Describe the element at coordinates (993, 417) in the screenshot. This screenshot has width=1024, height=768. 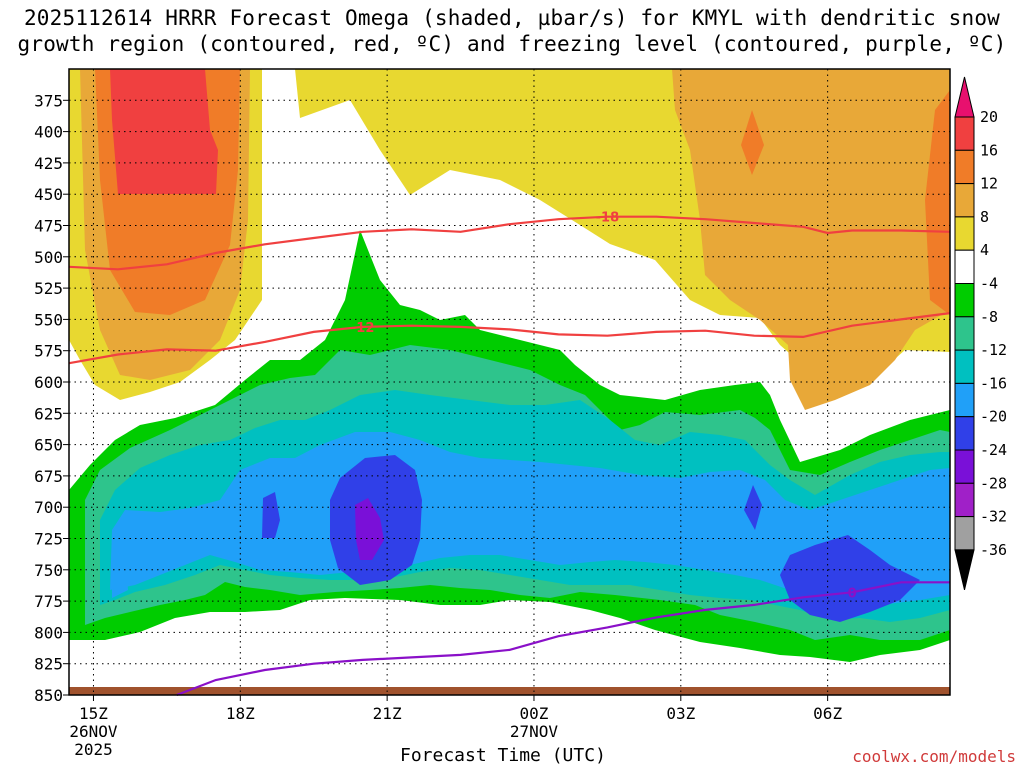
I see `colorbar-level-label: -20` at that location.